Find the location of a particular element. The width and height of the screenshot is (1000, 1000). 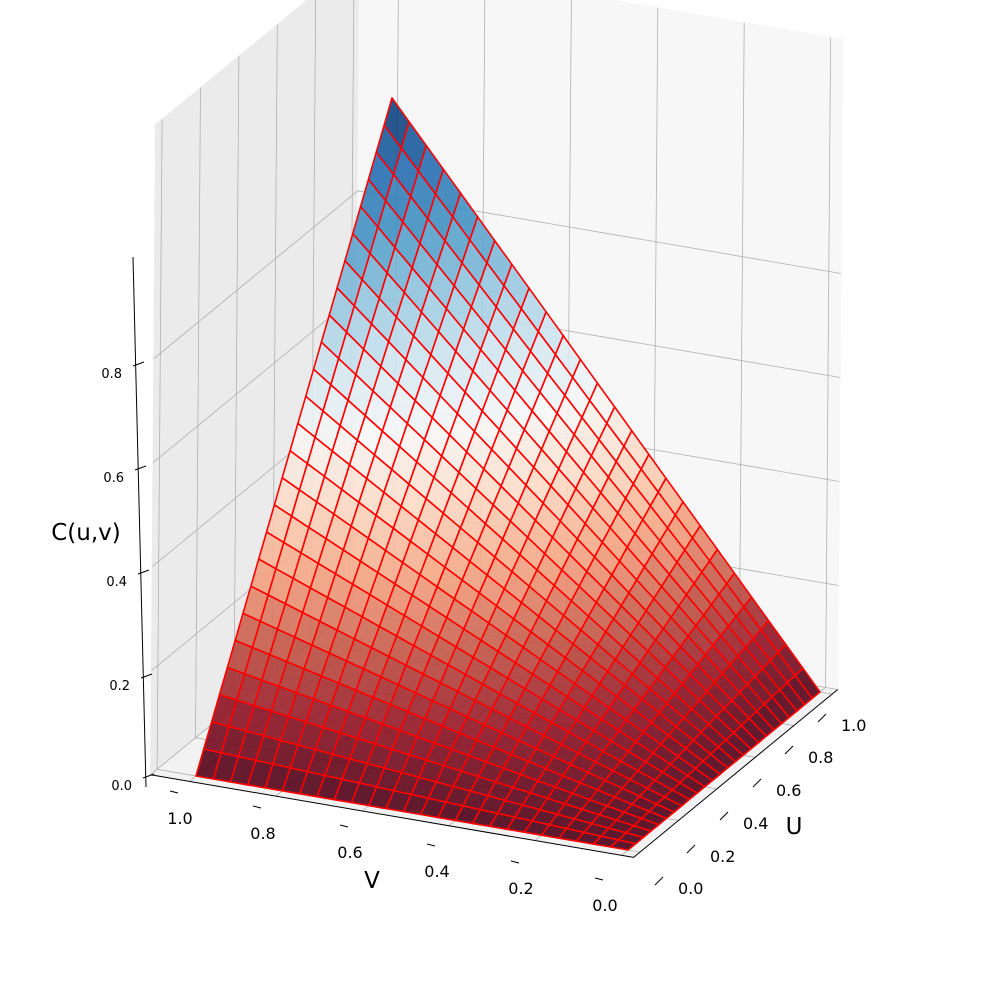

x-tick-label: 0.6 is located at coordinates (788, 790).